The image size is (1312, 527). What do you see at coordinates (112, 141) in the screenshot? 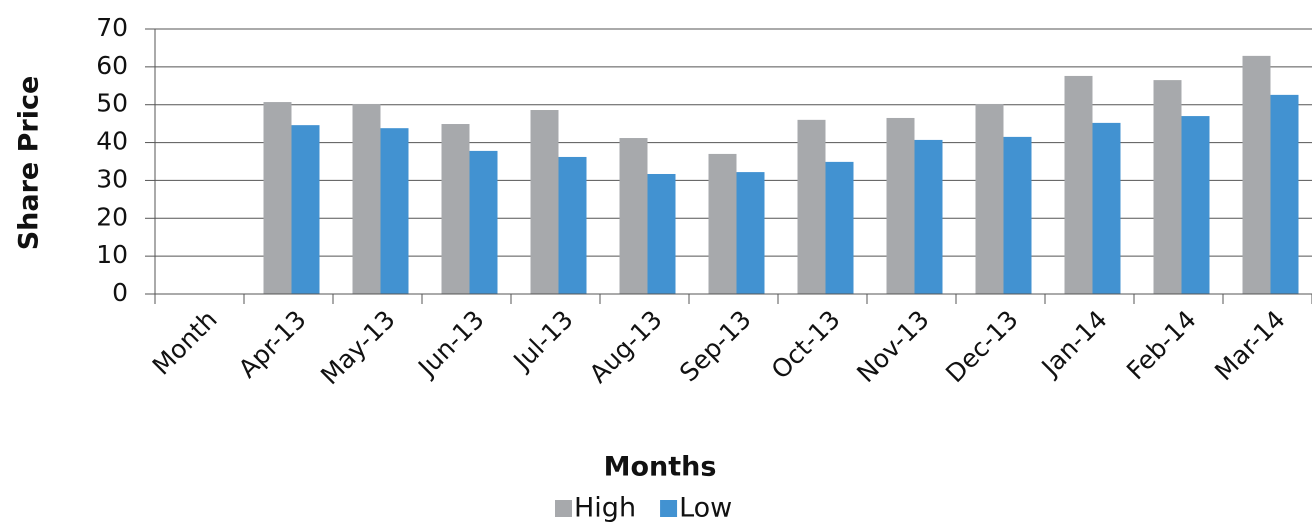
I see `y-tick-label: 40` at bounding box center [112, 141].